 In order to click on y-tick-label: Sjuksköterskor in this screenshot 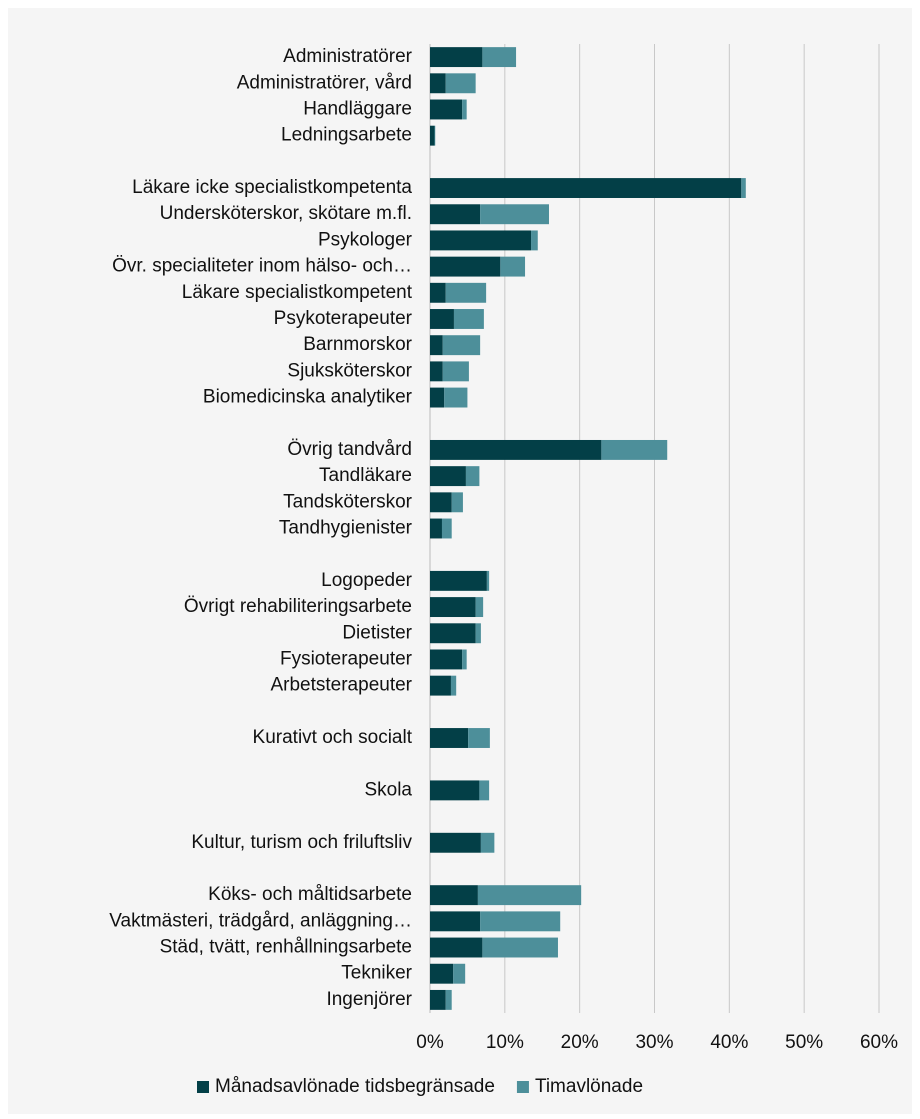, I will do `click(349, 370)`.